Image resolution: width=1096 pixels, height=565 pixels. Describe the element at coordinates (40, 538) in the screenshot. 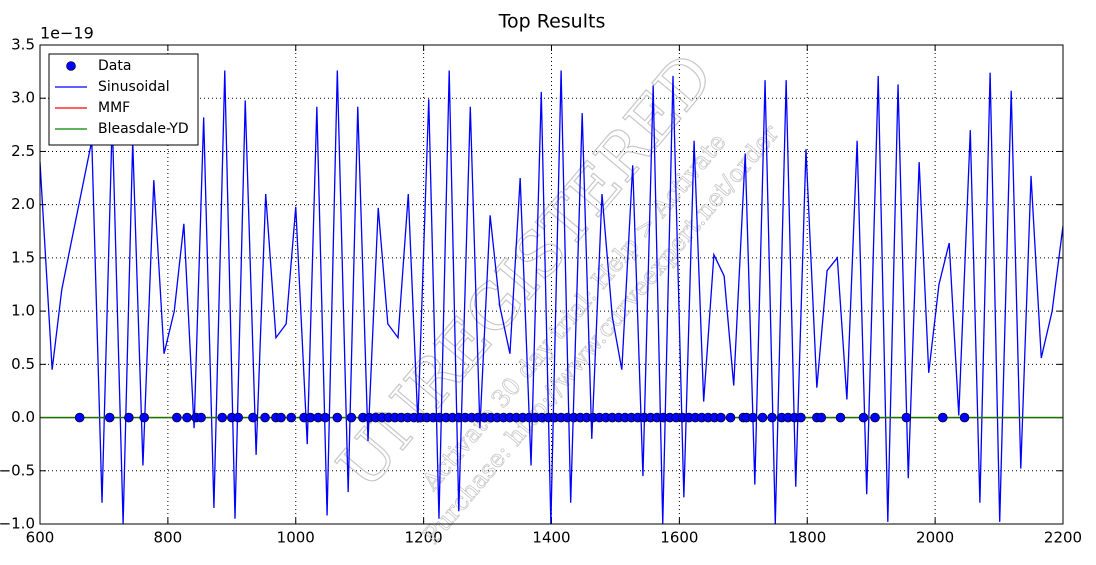

I see `x-tick-label: 600` at that location.